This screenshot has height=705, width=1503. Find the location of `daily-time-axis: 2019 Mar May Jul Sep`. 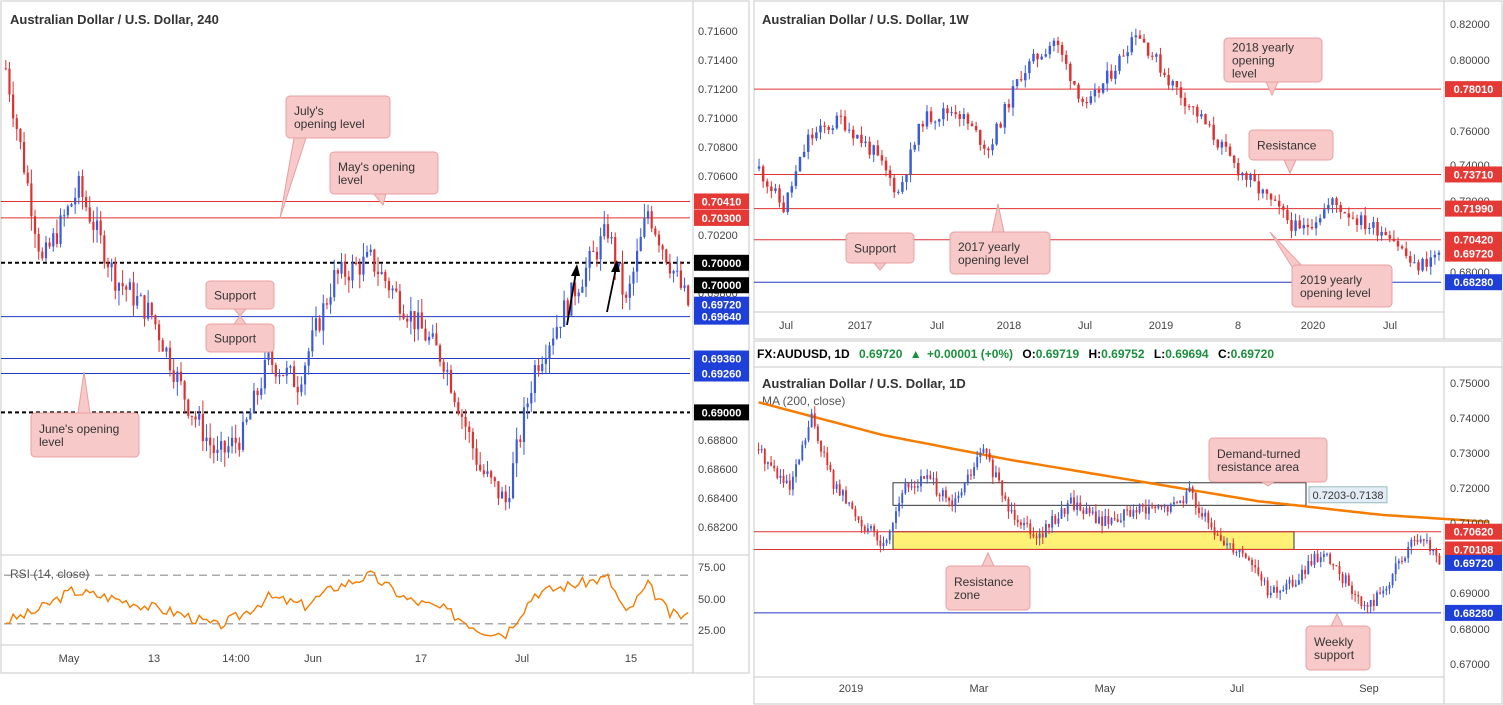

daily-time-axis: 2019 Mar May Jul Sep is located at coordinates (1109, 689).